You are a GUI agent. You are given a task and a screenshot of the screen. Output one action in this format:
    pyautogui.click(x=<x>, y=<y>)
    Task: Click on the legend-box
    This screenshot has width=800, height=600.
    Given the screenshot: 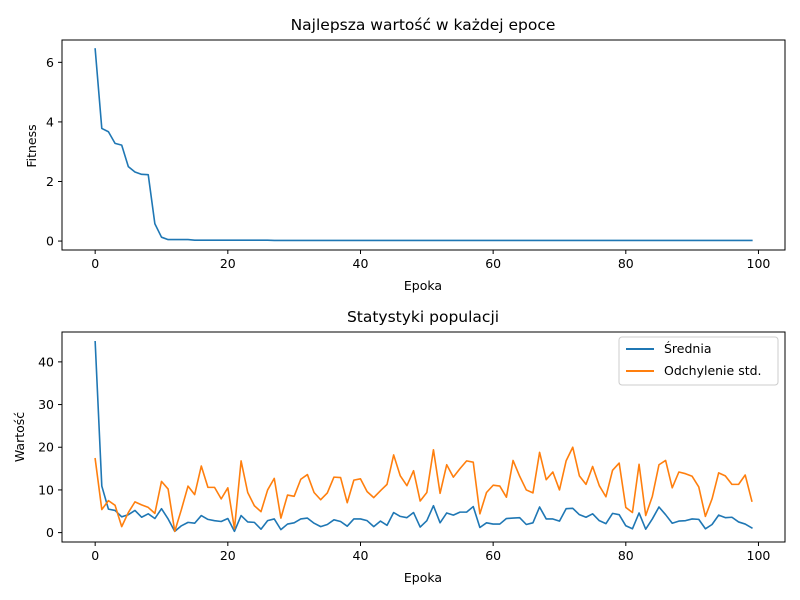 What is the action you would take?
    pyautogui.click(x=698, y=361)
    